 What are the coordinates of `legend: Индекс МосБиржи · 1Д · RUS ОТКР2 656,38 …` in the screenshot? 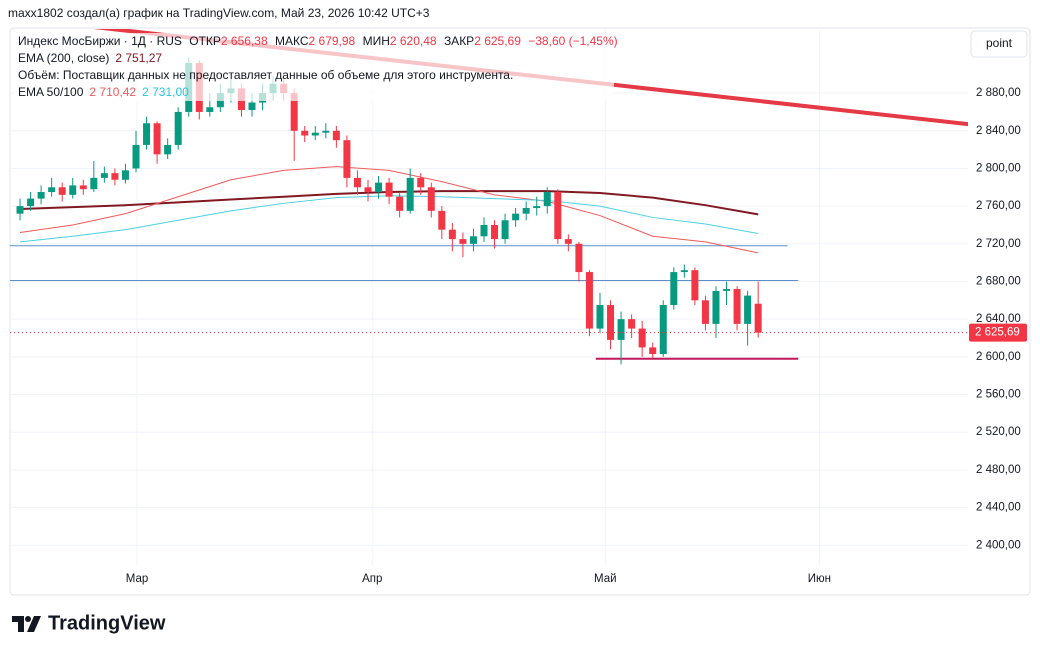 It's located at (316, 67).